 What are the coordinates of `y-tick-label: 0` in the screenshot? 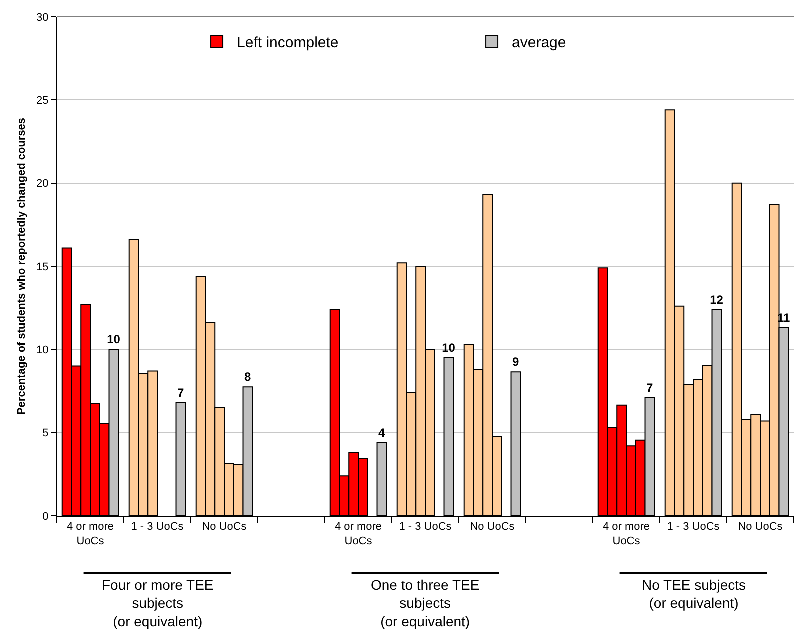 It's located at (45, 516).